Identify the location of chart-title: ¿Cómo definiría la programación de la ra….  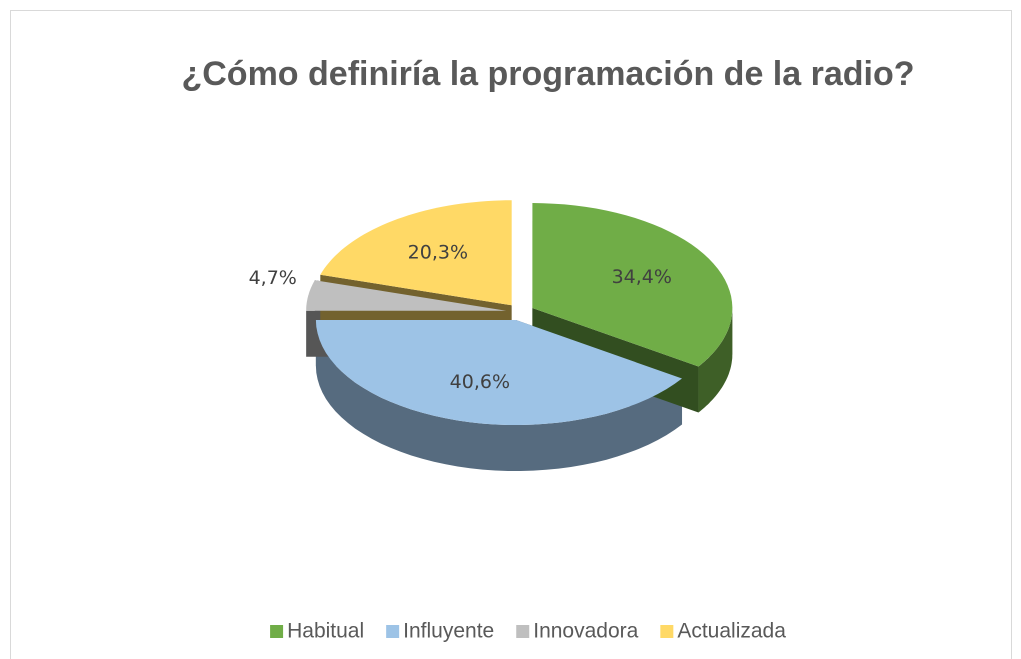
(547, 74).